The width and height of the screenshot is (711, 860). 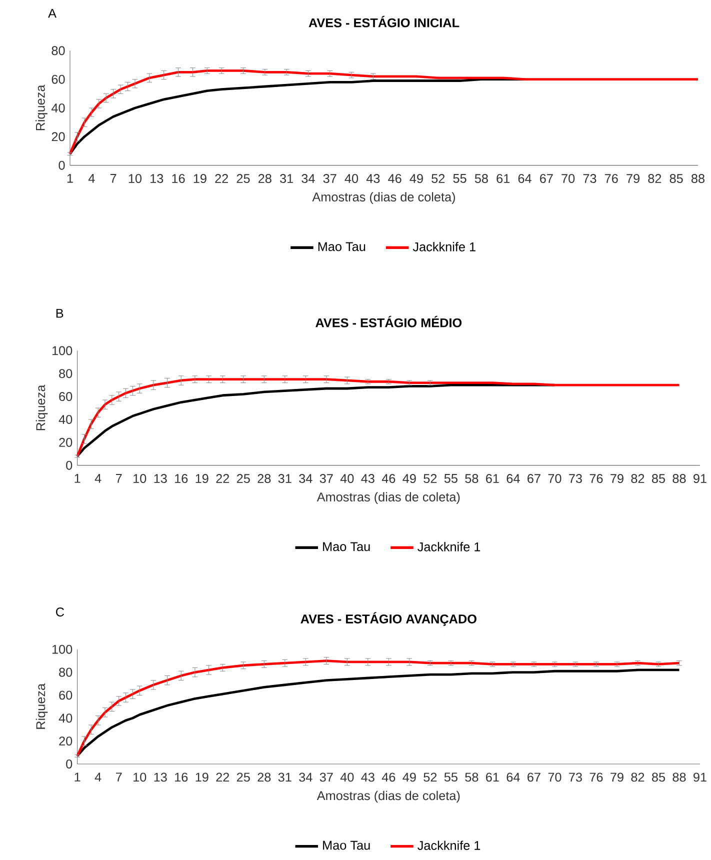 What do you see at coordinates (119, 777) in the screenshot?
I see `x-tick-label: 7` at bounding box center [119, 777].